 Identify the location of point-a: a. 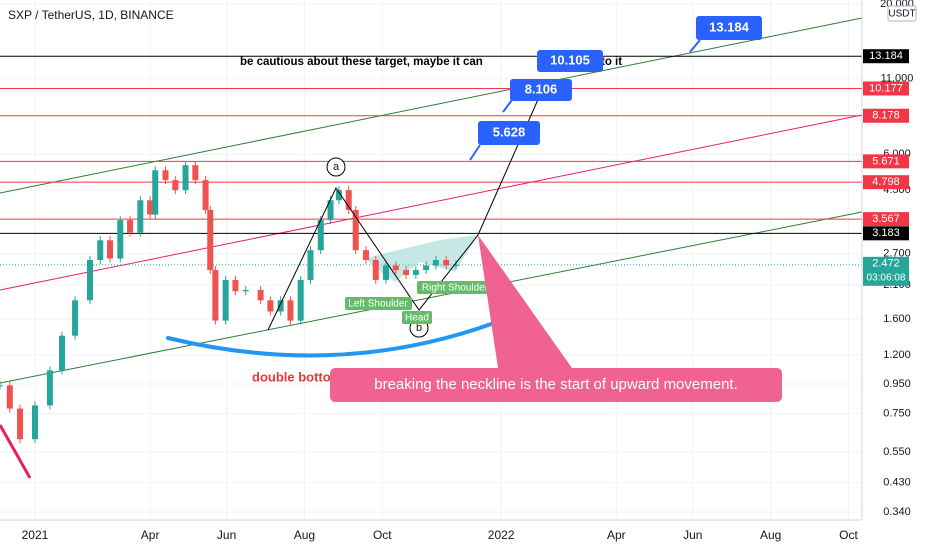
(336, 167).